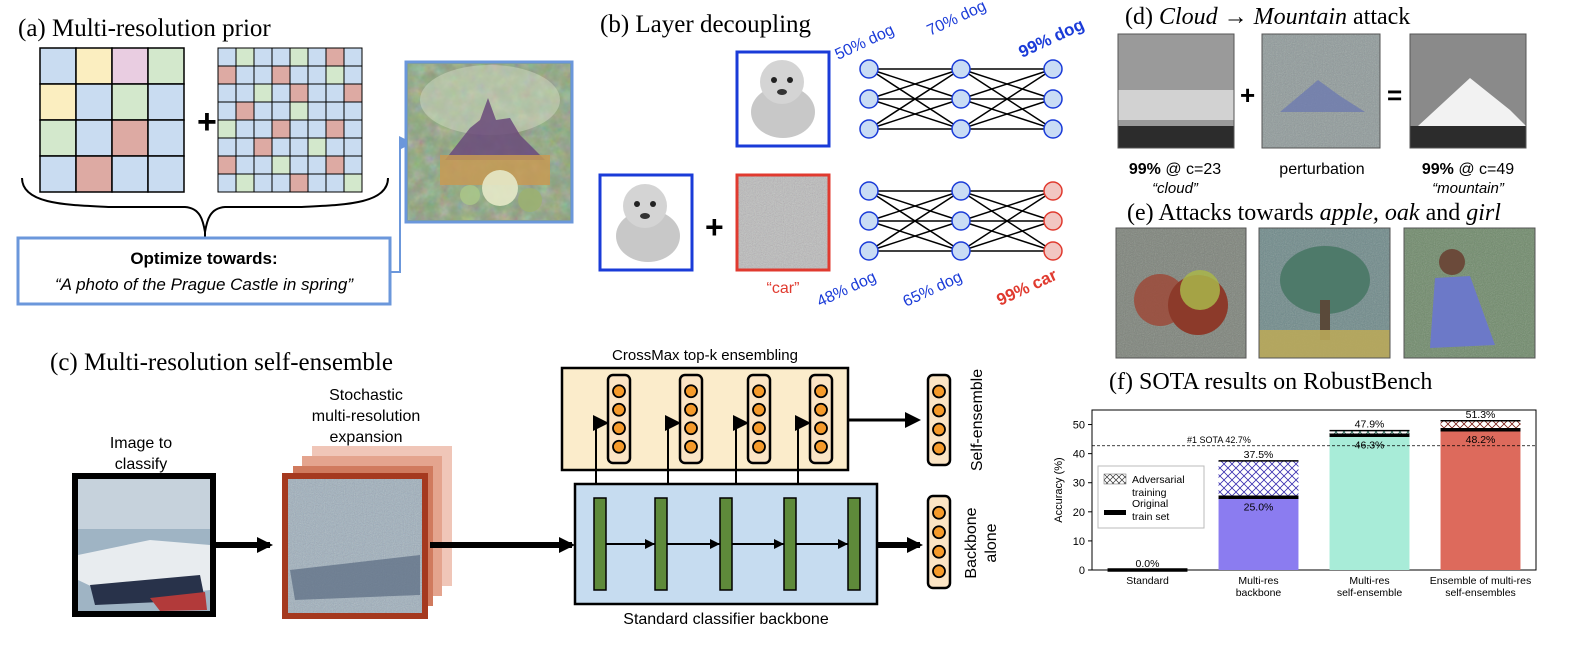 The width and height of the screenshot is (1596, 656). Describe the element at coordinates (366, 416) in the screenshot. I see `expansion-label-2: multi-resolution` at that location.